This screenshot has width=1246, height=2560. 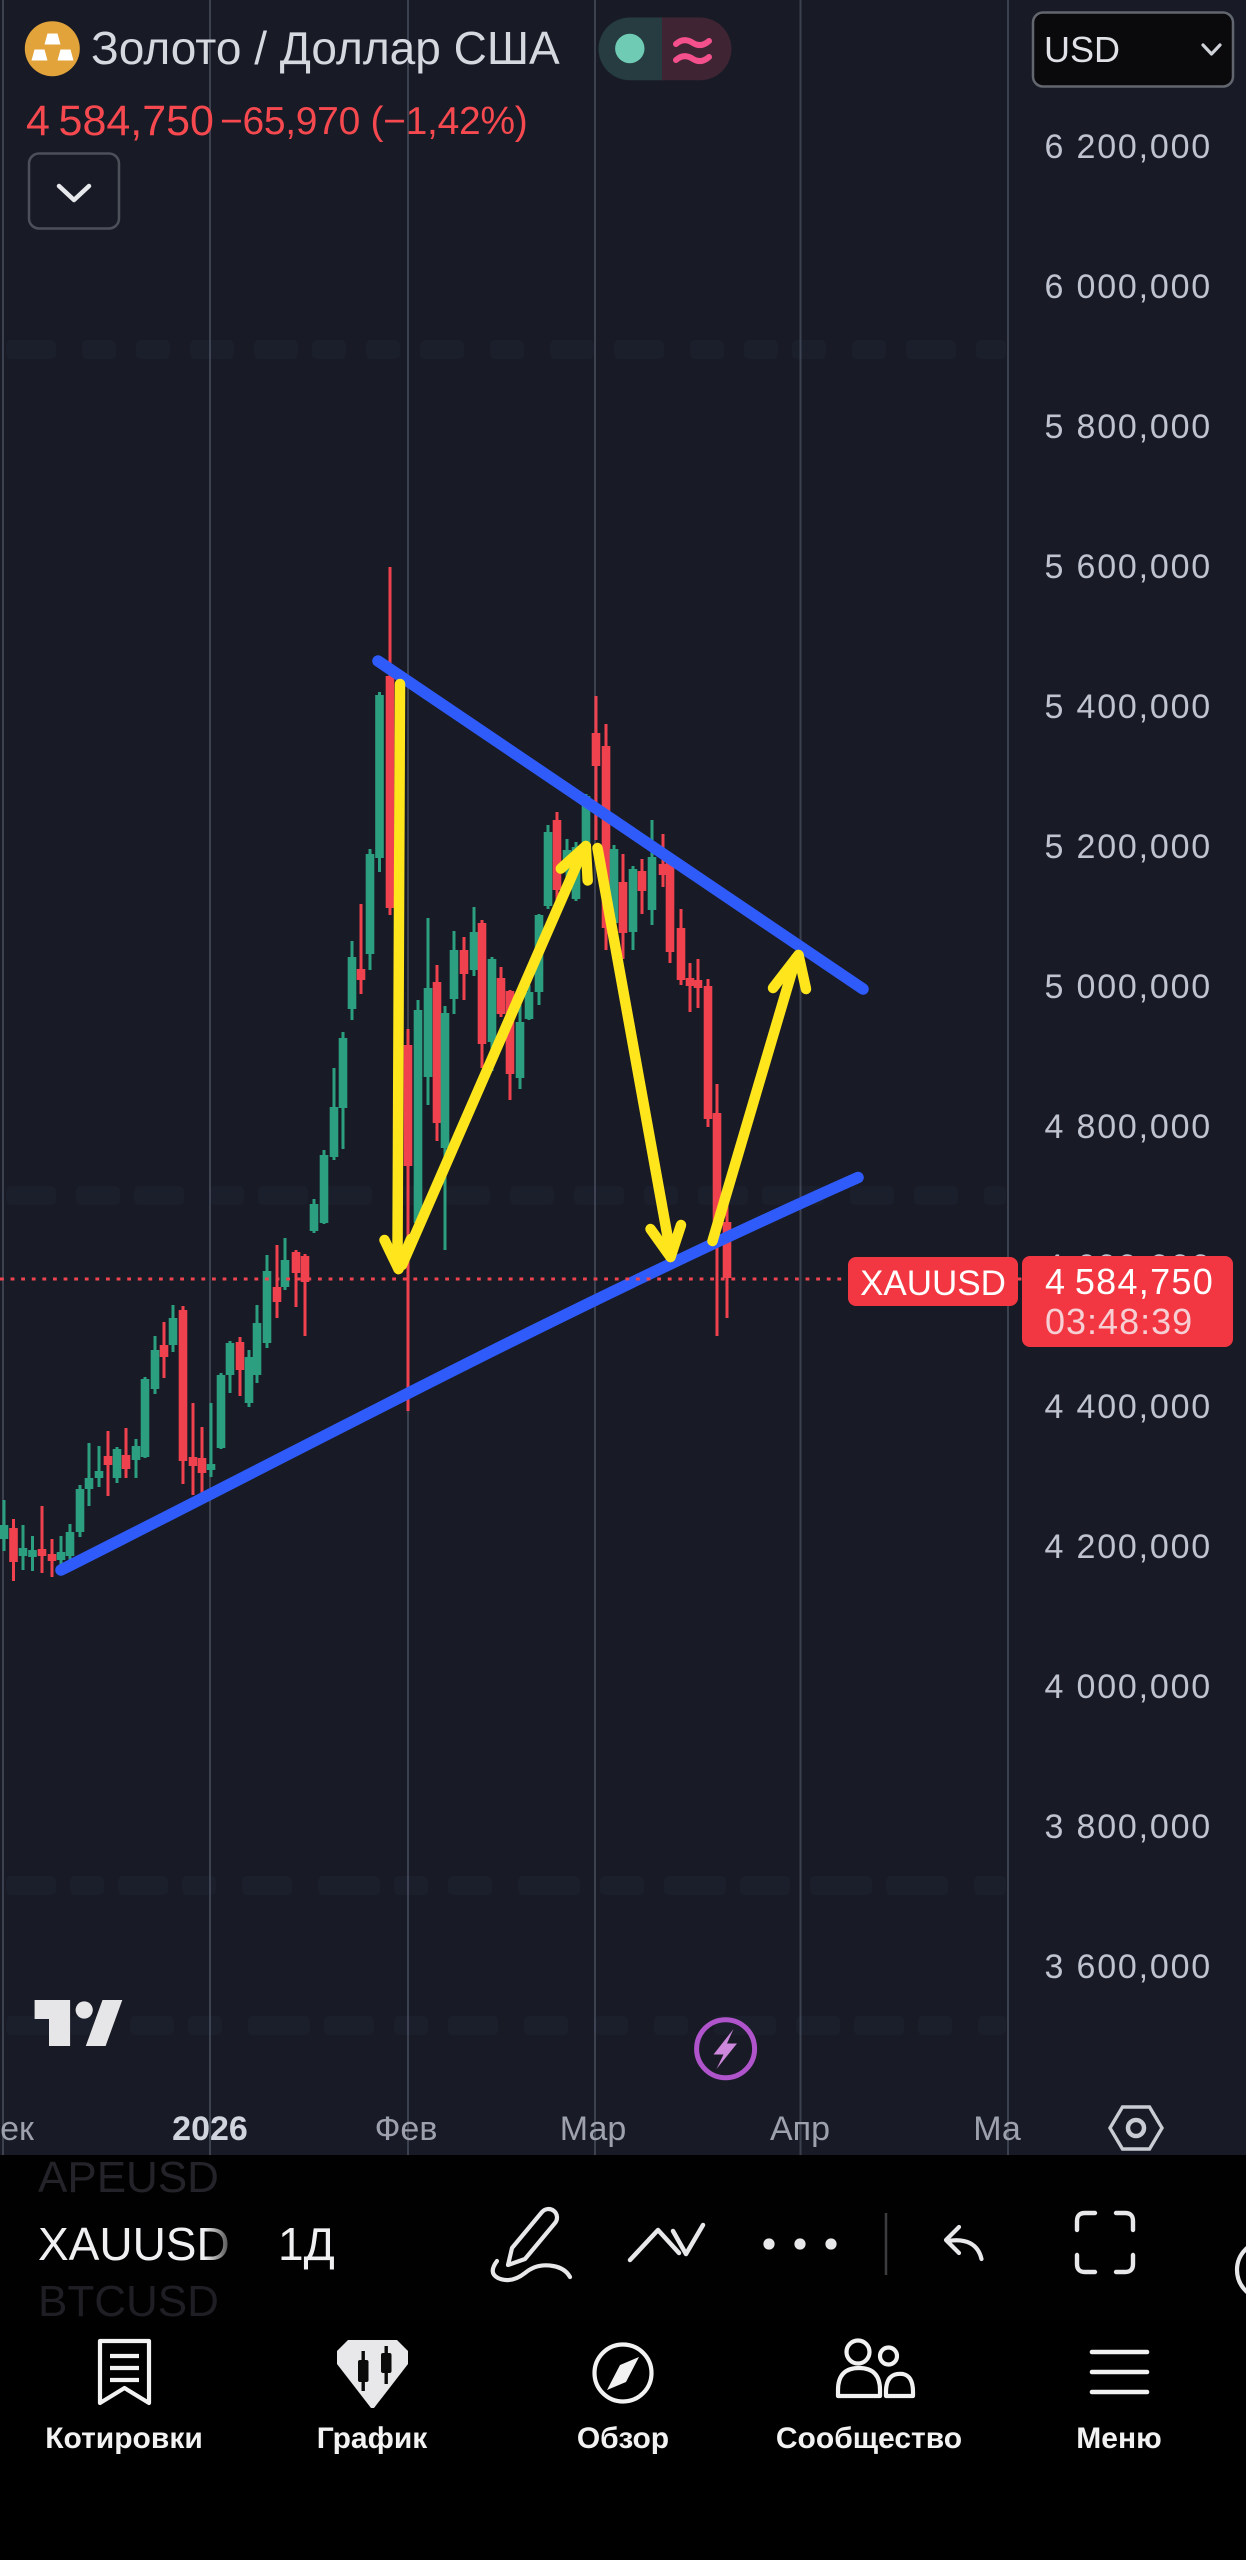 I want to click on svg-text: Ма, so click(x=997, y=2129).